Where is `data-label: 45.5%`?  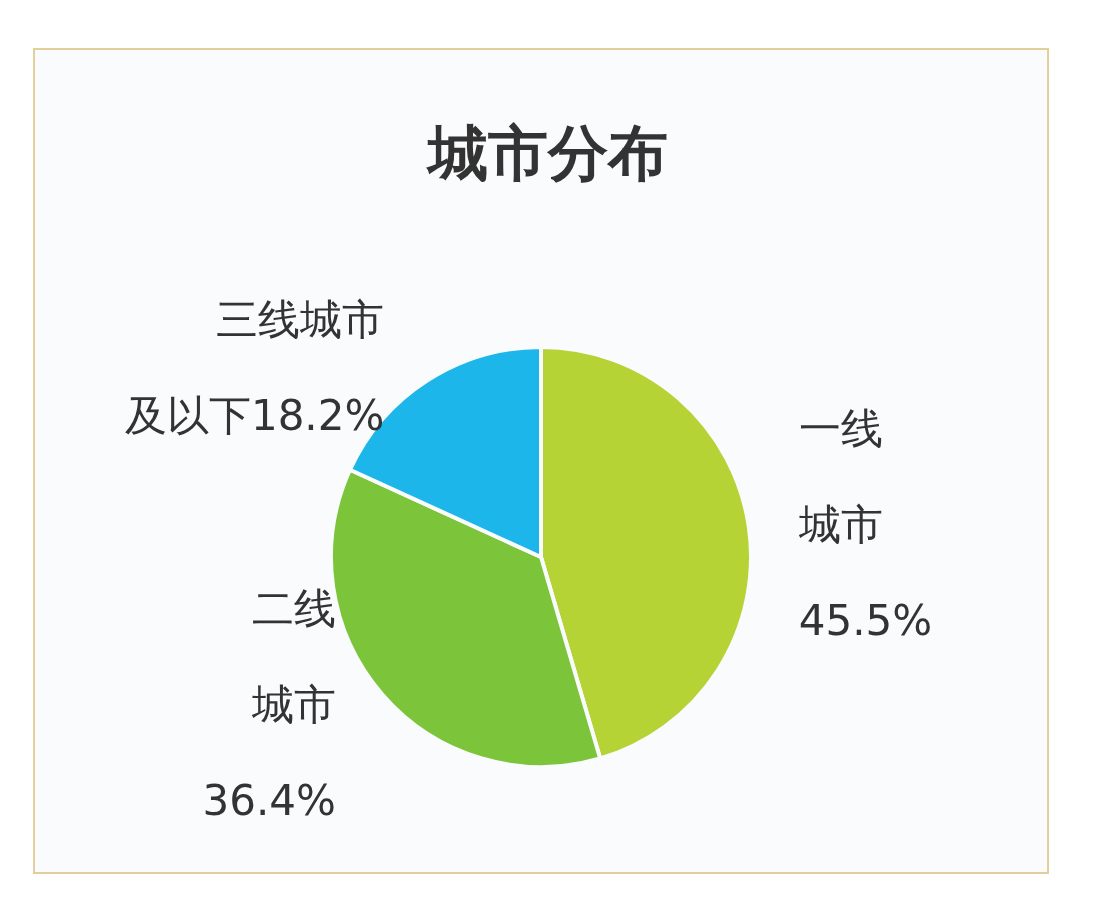 data-label: 45.5% is located at coordinates (865, 621).